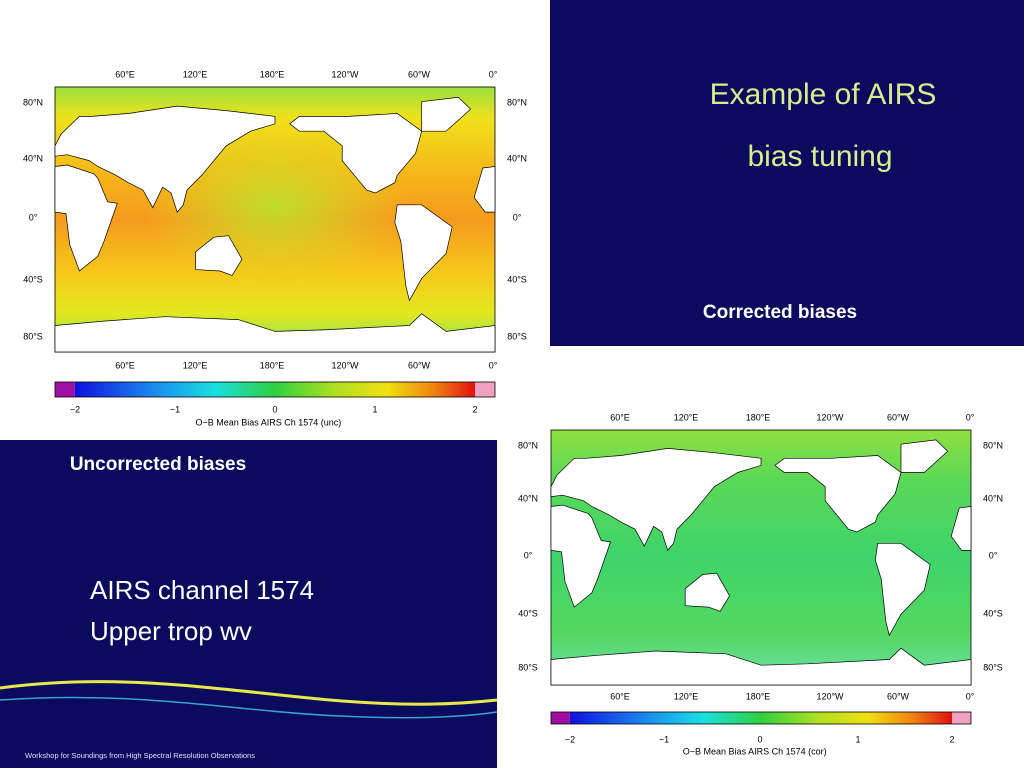 The image size is (1024, 768). Describe the element at coordinates (268, 422) in the screenshot. I see `colorbar-caption: O−B Mean Bias AIRS Ch 1574 (unc)` at that location.